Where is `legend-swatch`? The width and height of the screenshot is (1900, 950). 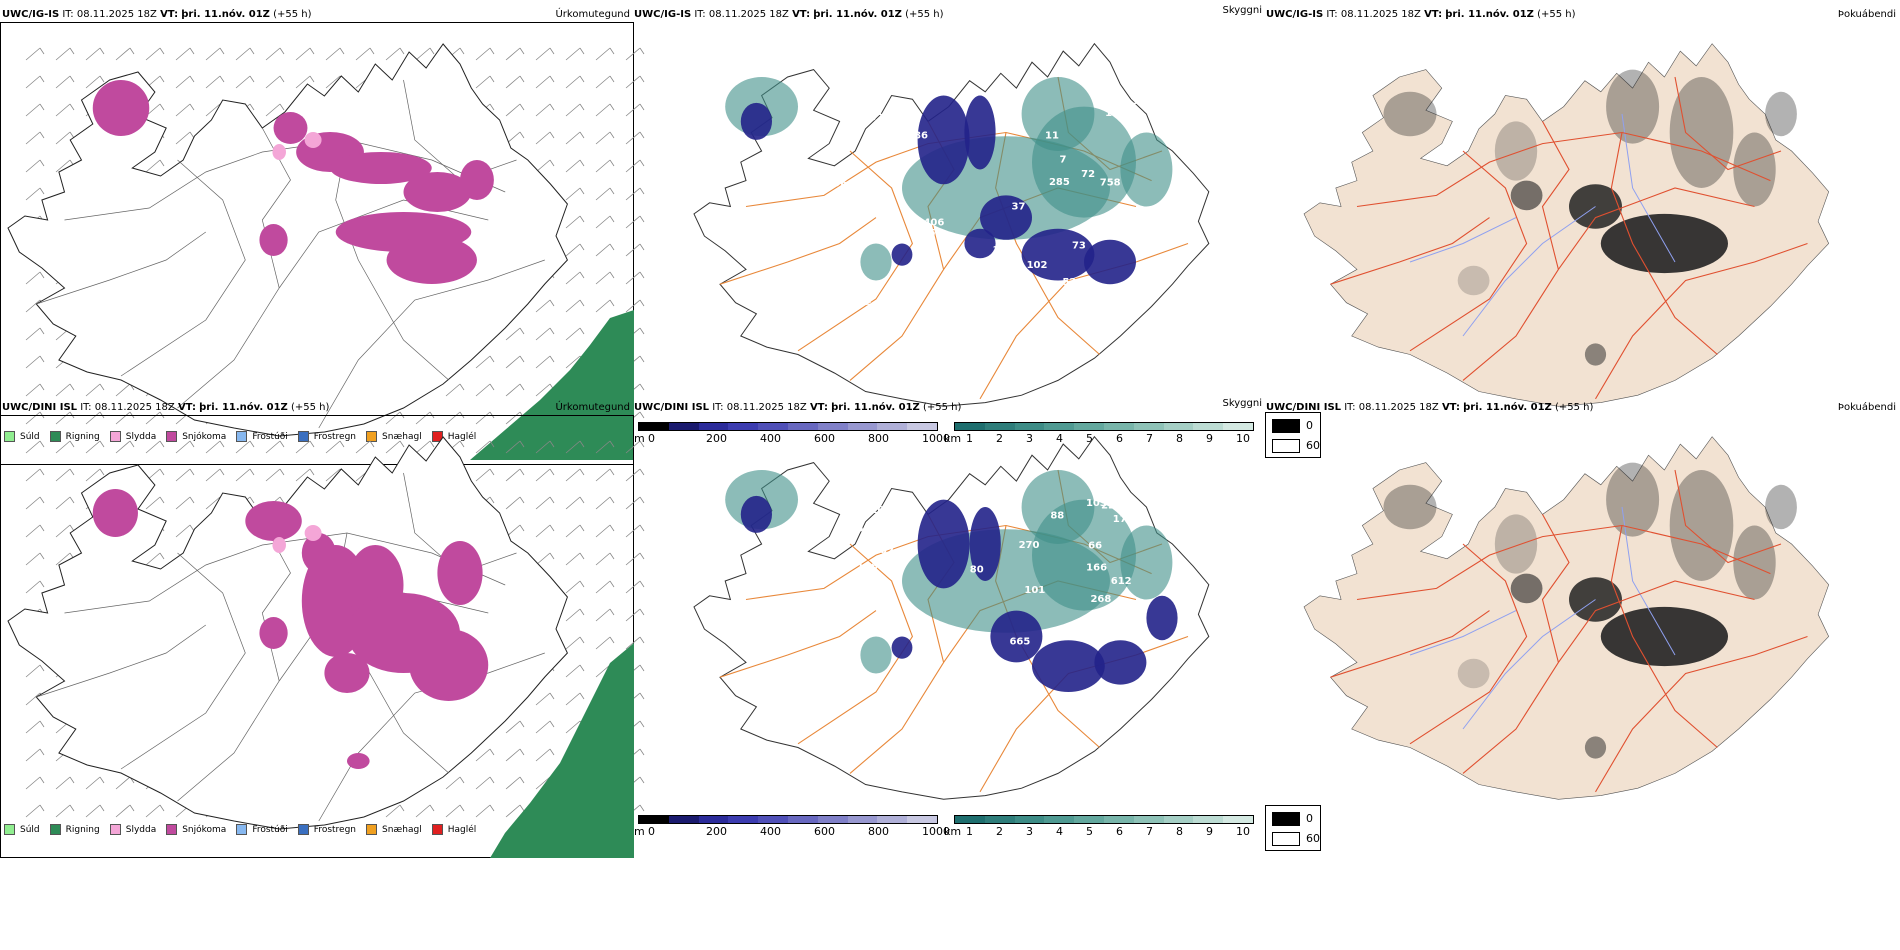
legend-swatch is located at coordinates (303, 436).